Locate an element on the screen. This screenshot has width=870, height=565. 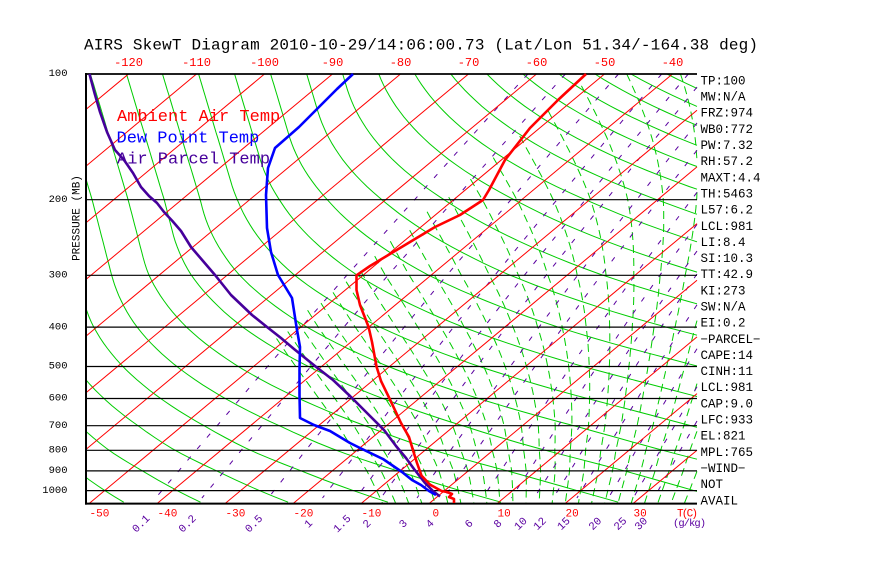
svg-text: EI:0.2 is located at coordinates (723, 324).